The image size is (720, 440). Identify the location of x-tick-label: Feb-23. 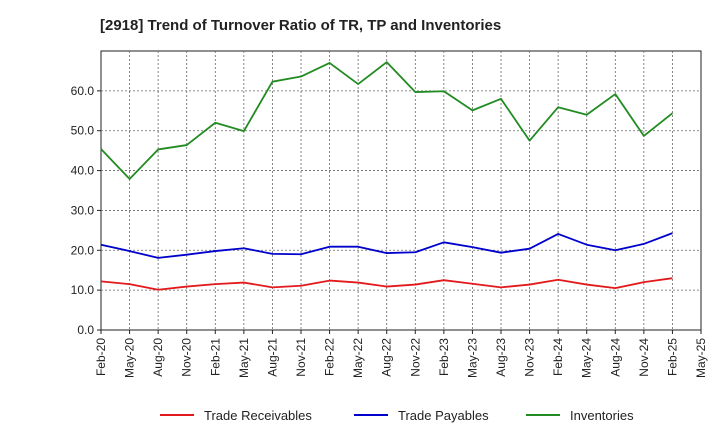
(444, 357).